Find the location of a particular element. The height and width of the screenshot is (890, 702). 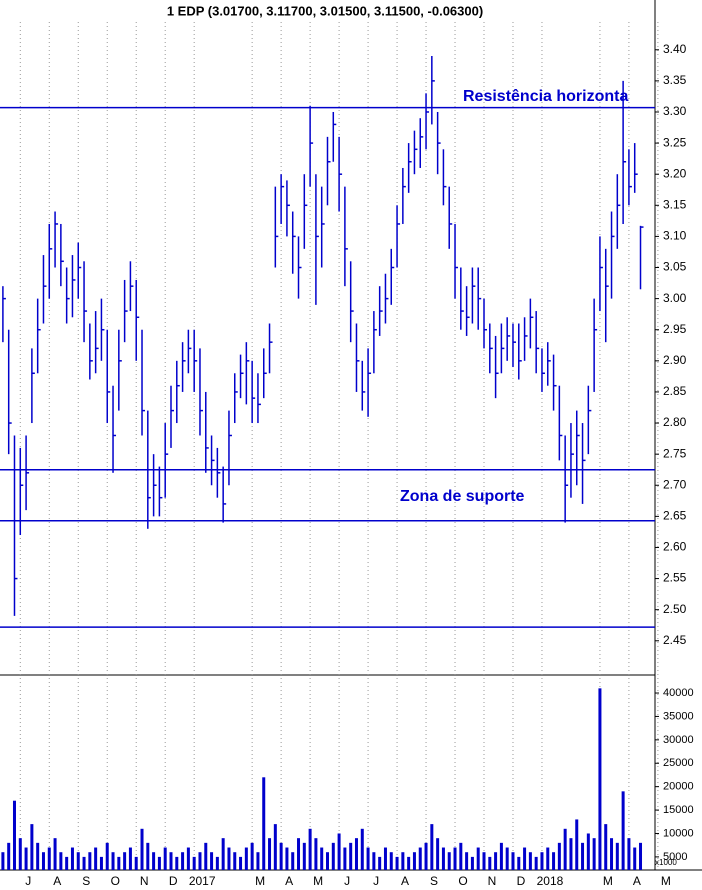

volume-tick-label: 20000 is located at coordinates (678, 787).